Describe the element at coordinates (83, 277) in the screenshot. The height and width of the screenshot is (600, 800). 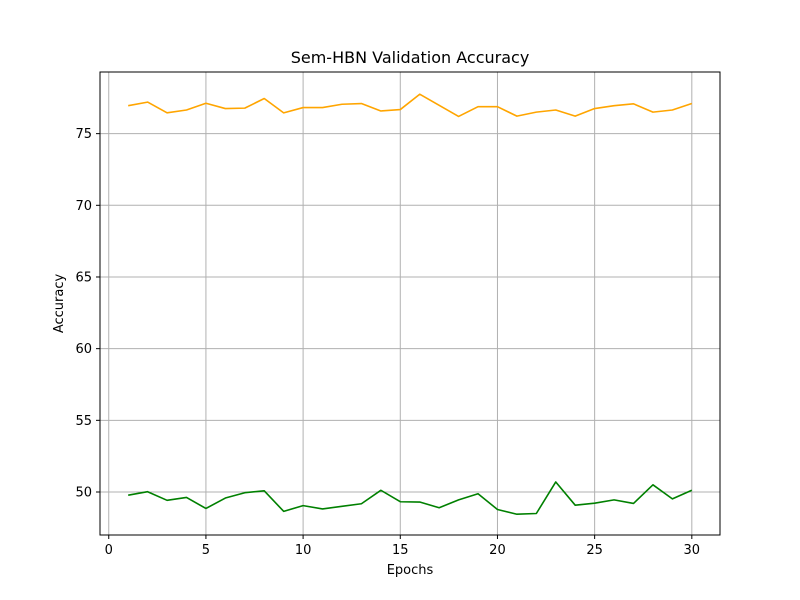
I see `y-tick-label: 65` at that location.